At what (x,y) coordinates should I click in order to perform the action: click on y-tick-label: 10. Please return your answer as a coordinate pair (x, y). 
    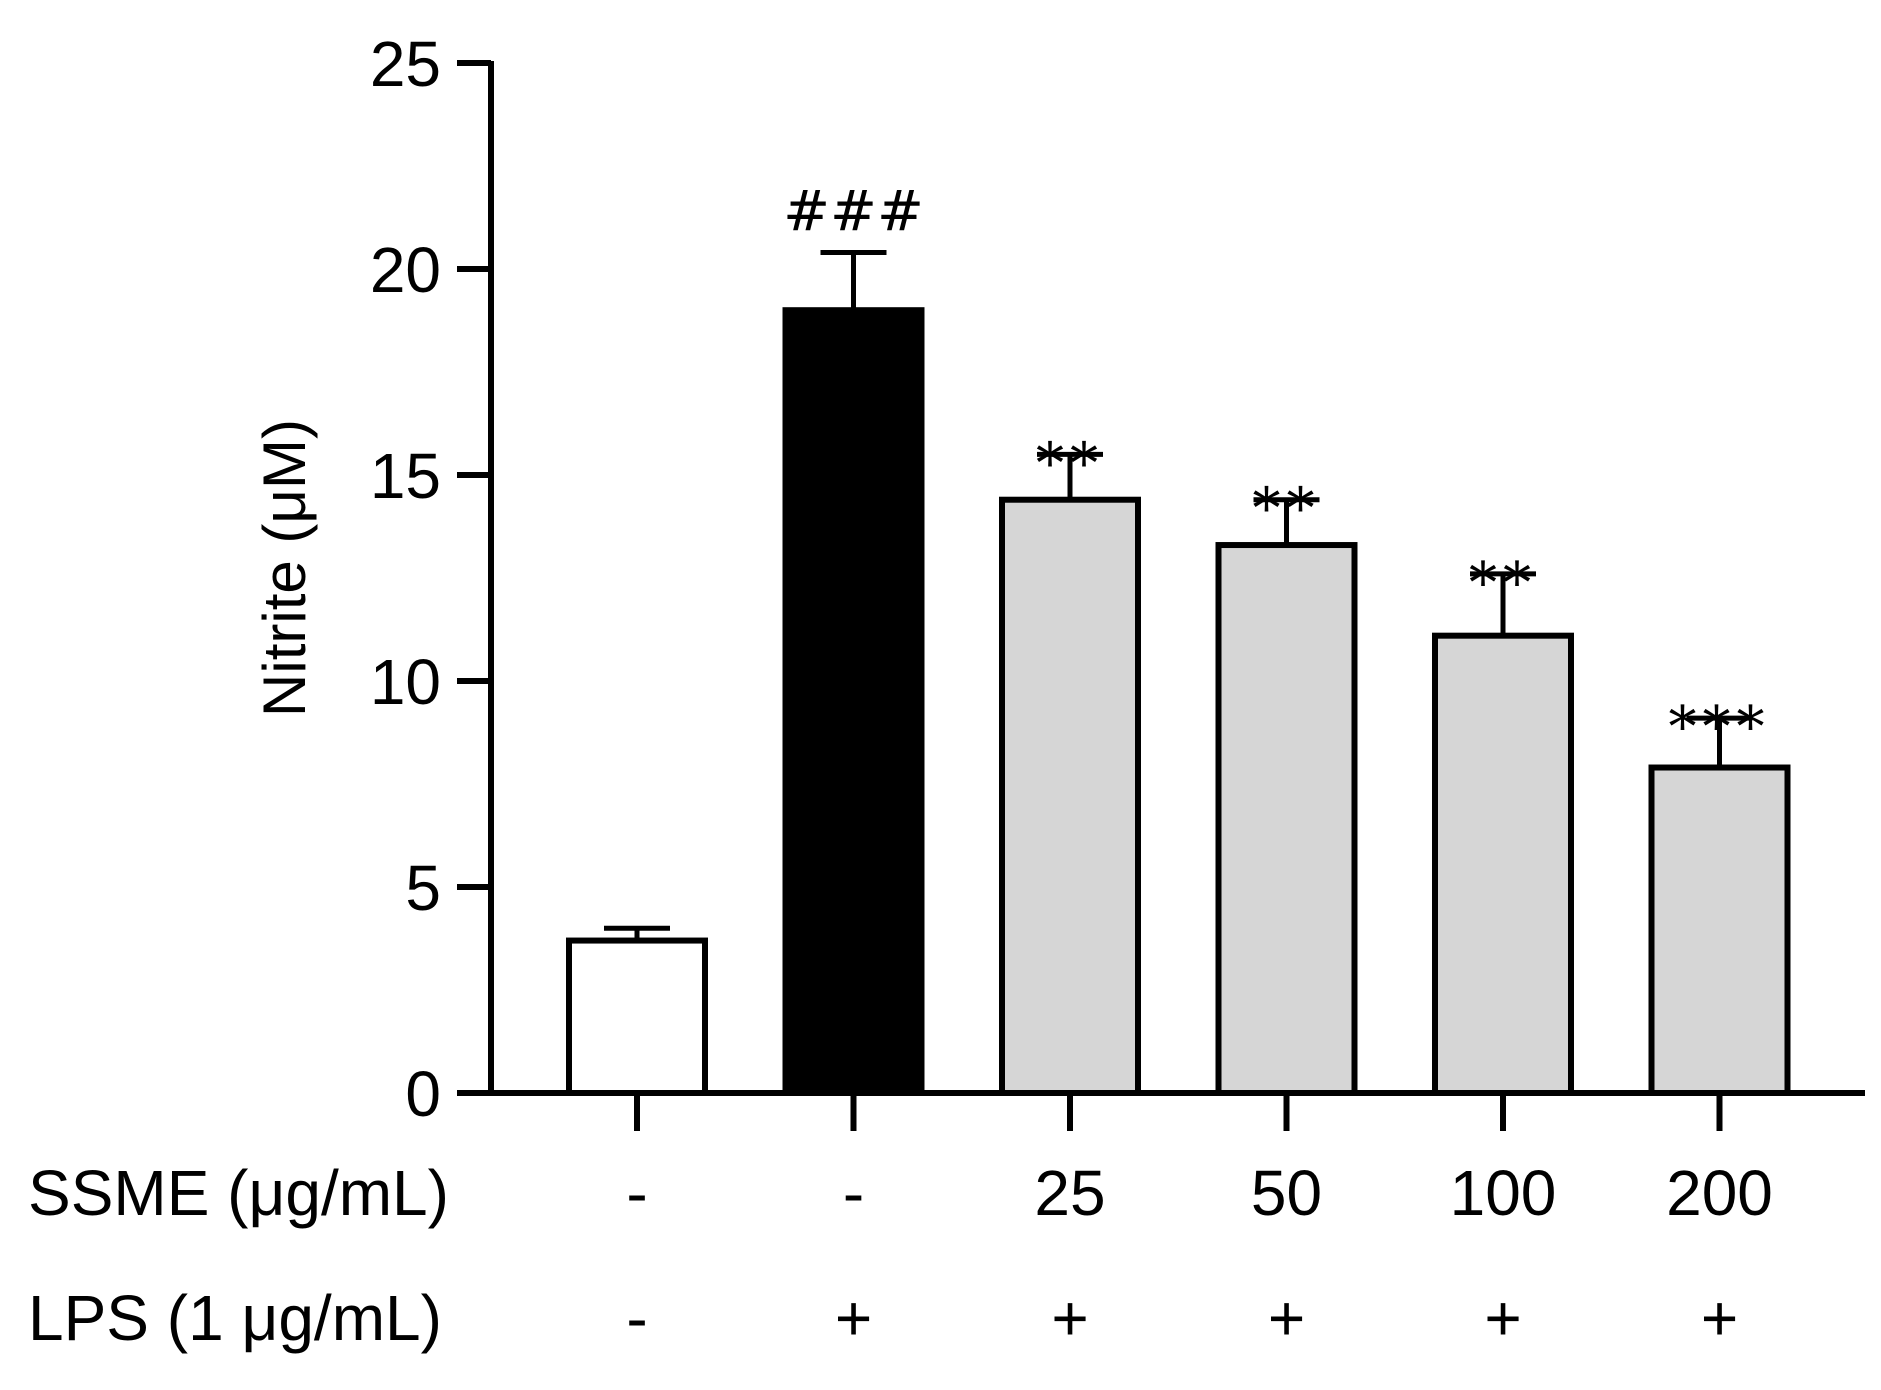
    Looking at the image, I should click on (405, 682).